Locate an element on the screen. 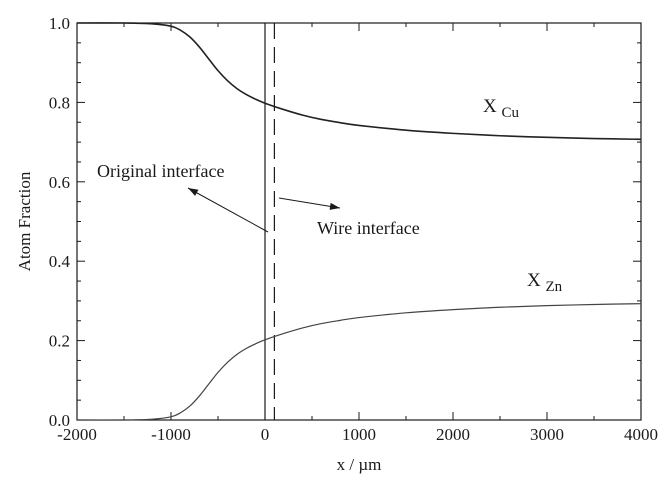 The height and width of the screenshot is (481, 667). interface-lines is located at coordinates (269, 221).